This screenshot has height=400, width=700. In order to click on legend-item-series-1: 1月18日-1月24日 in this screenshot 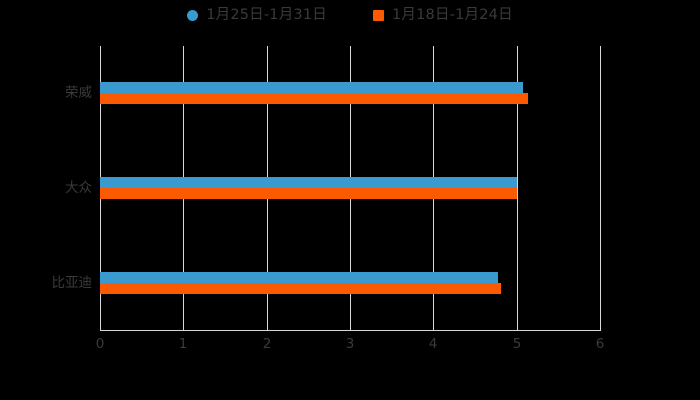, I will do `click(443, 15)`.